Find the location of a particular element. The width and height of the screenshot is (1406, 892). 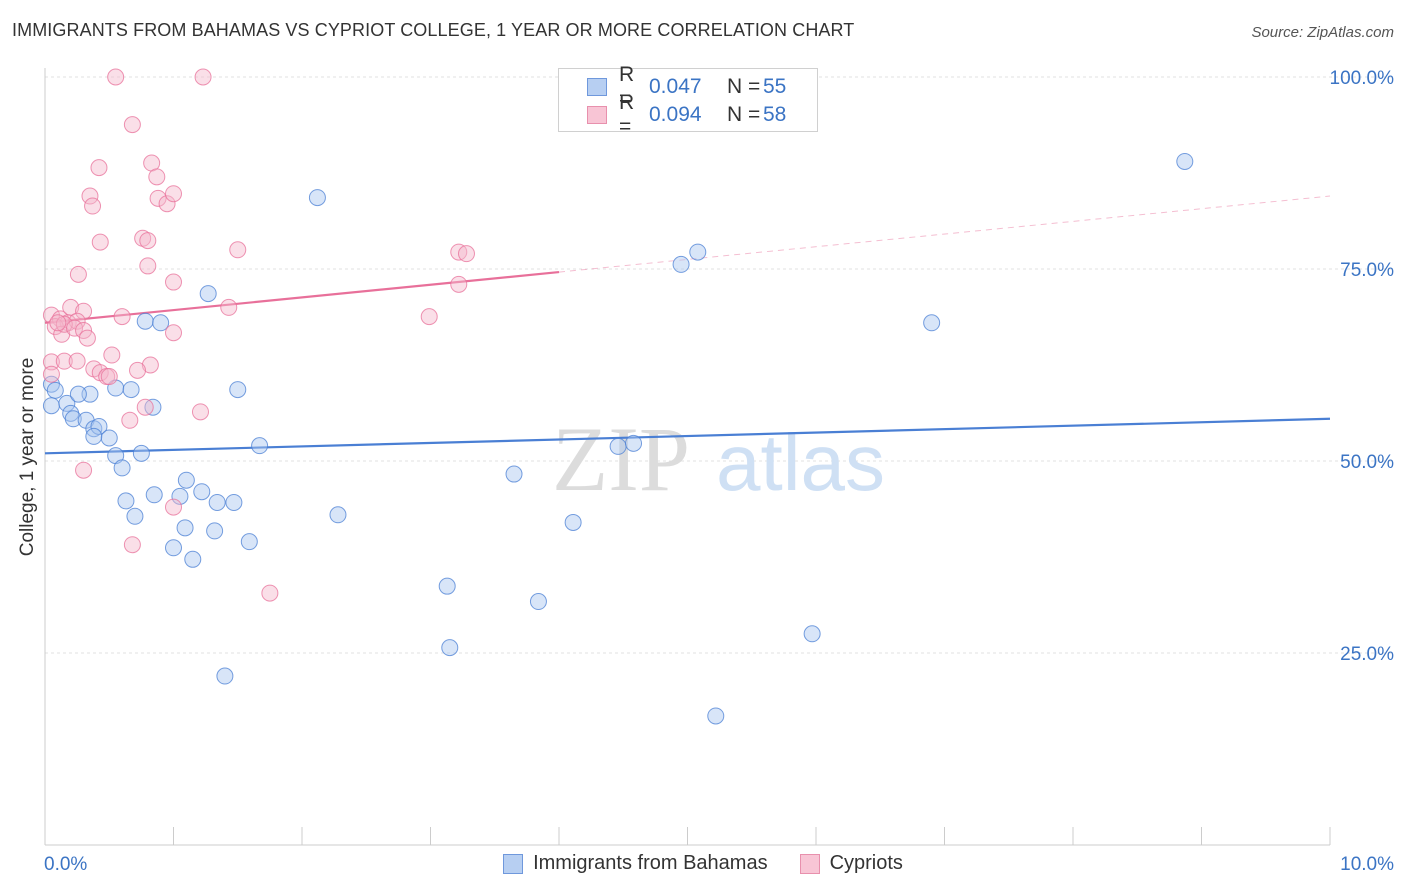

watermark: ZIP atlas is located at coordinates (718, 459).